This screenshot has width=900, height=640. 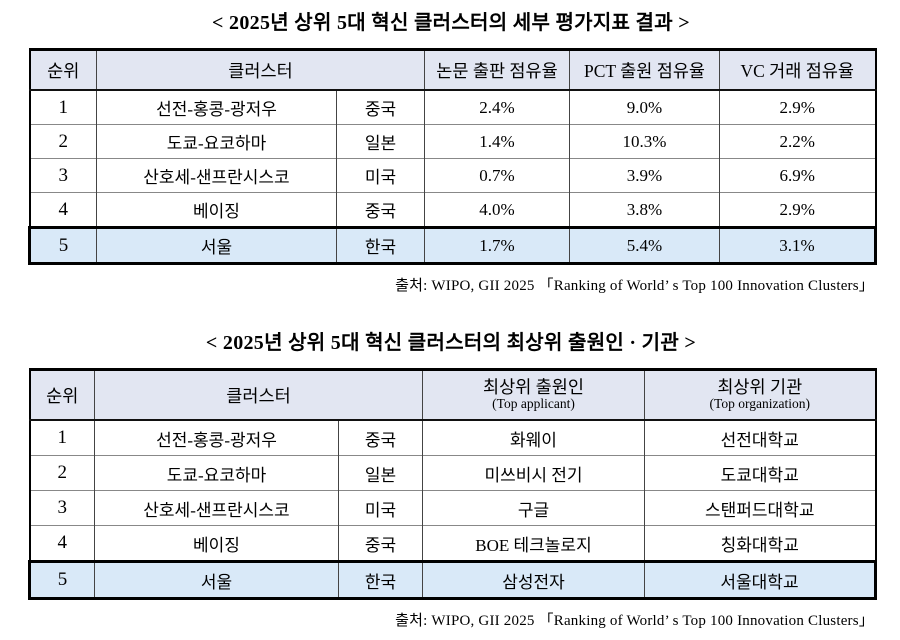 What do you see at coordinates (63, 70) in the screenshot?
I see `table1-header-rank: 순위` at bounding box center [63, 70].